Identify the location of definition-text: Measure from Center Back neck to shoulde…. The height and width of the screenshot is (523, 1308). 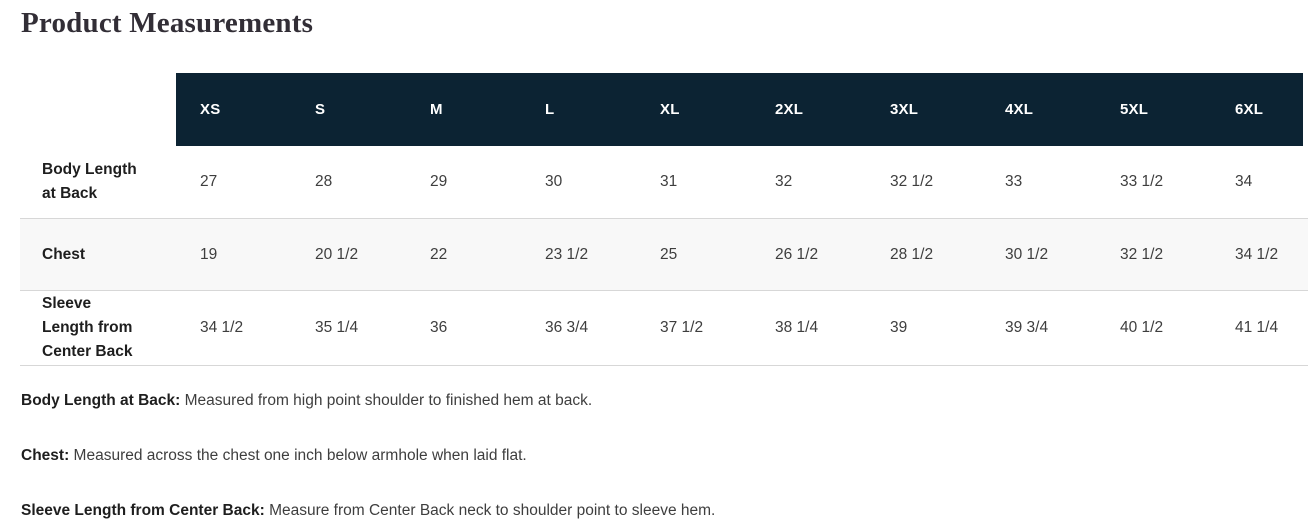
(490, 510).